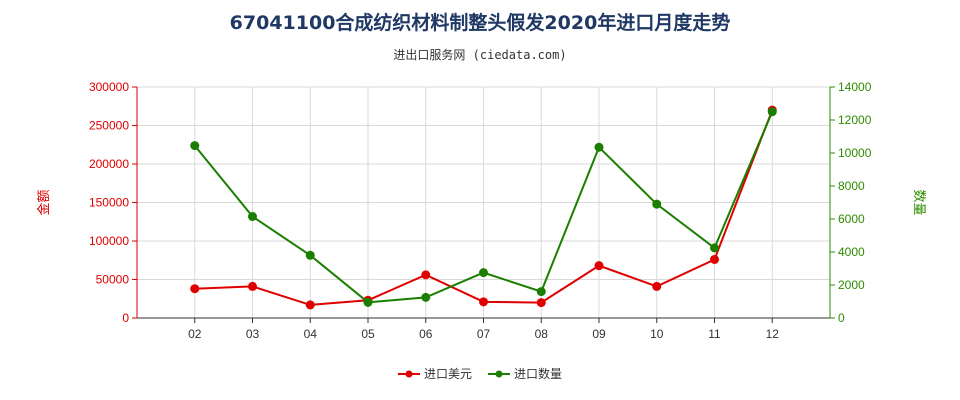  I want to click on x-axis-tick-label: 06, so click(426, 334).